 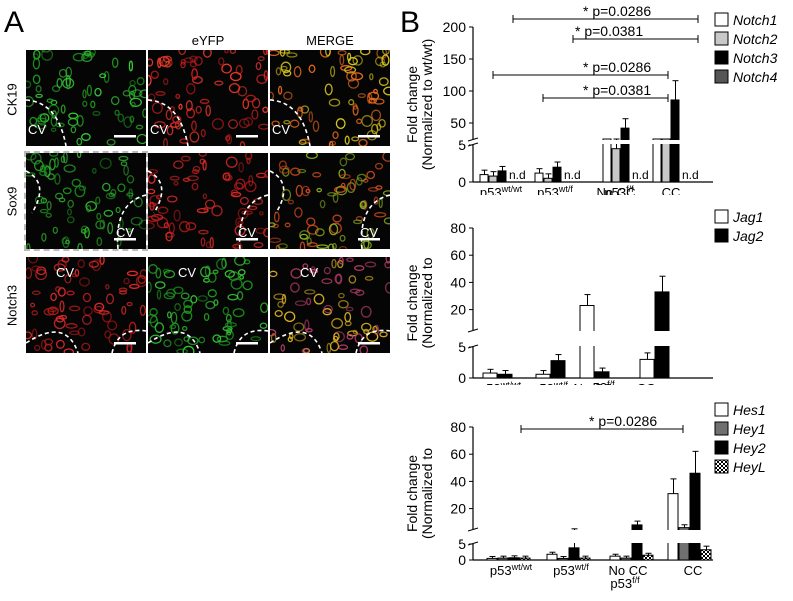 What do you see at coordinates (755, 77) in the screenshot?
I see `legend-label-notch4: Notch4` at bounding box center [755, 77].